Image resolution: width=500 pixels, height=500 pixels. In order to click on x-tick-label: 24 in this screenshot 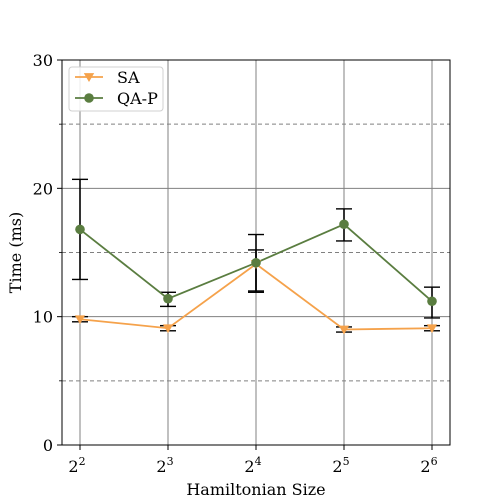, I will do `click(252, 465)`.